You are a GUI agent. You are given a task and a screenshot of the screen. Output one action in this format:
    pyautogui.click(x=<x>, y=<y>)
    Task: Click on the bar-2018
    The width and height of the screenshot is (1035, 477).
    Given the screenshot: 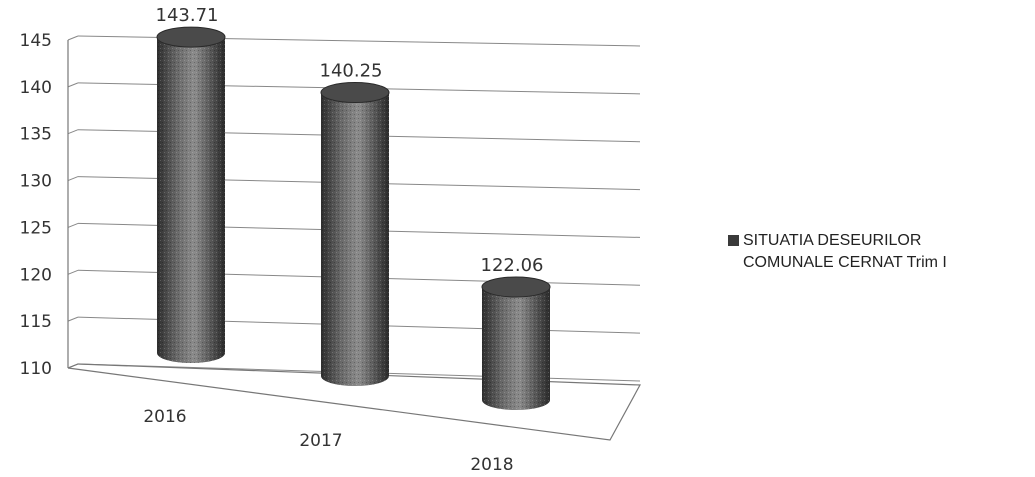 What is the action you would take?
    pyautogui.click(x=516, y=343)
    